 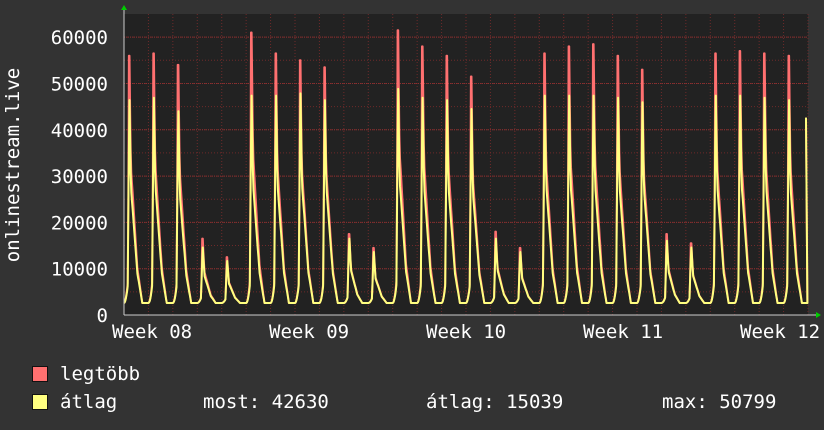 What do you see at coordinates (79, 177) in the screenshot?
I see `y-tick-label: 30000` at bounding box center [79, 177].